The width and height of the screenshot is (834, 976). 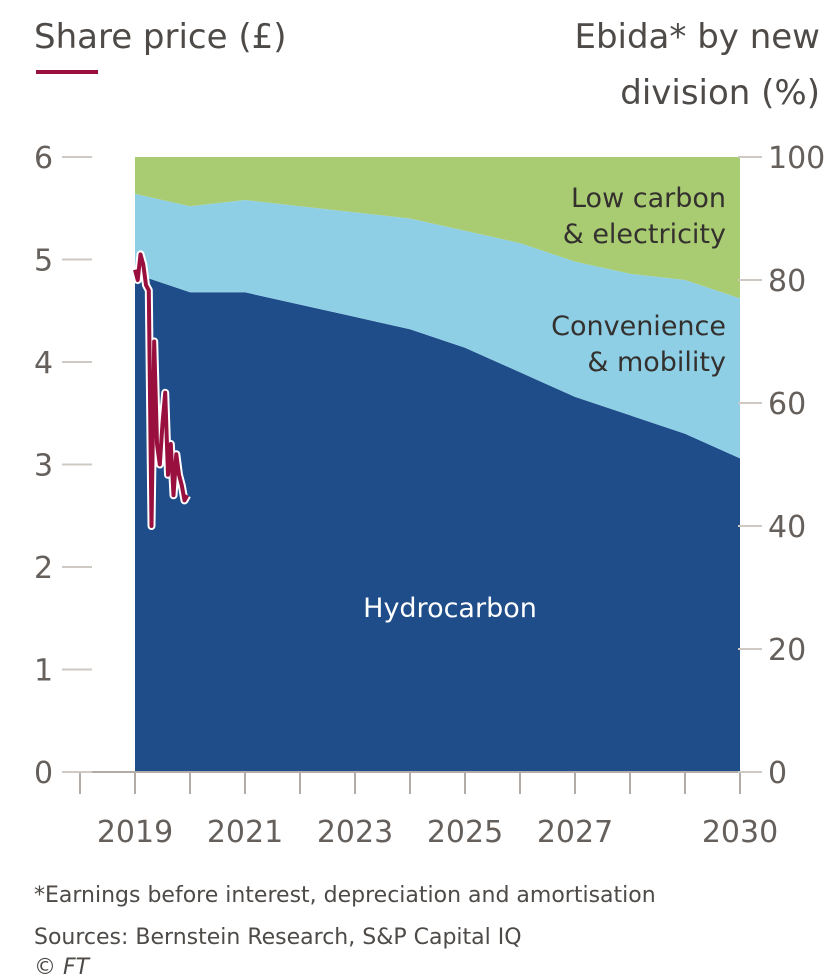 I want to click on right-tick-label-100: 100, so click(x=796, y=158).